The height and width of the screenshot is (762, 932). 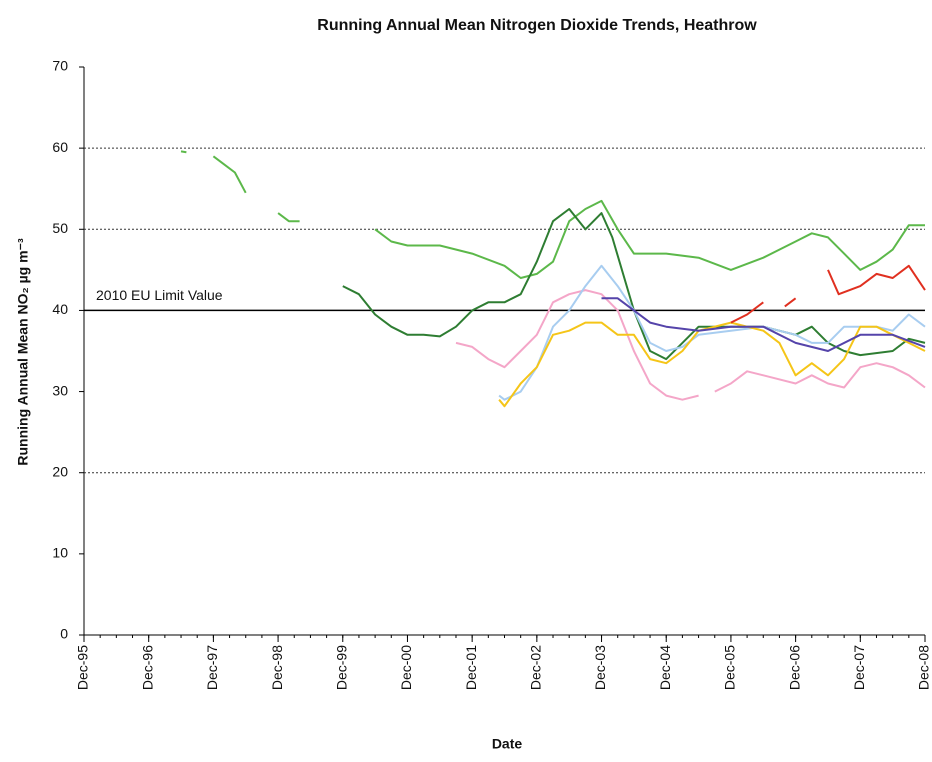 I want to click on limit-label: 2010 EU Limit Value, so click(x=159, y=295).